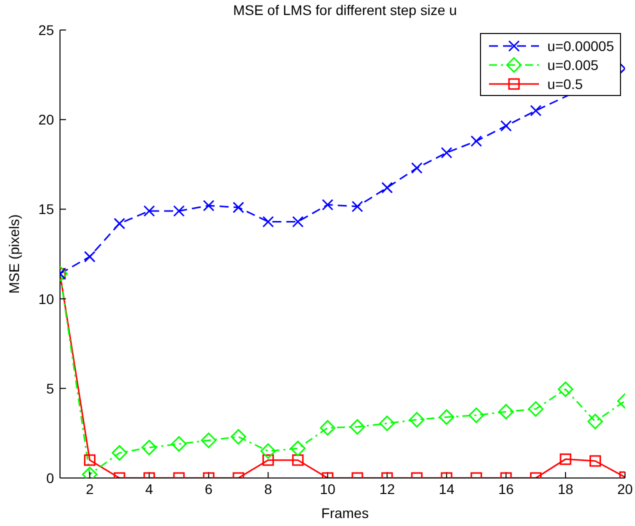  Describe the element at coordinates (50, 388) in the screenshot. I see `y-tick-label: 5` at that location.